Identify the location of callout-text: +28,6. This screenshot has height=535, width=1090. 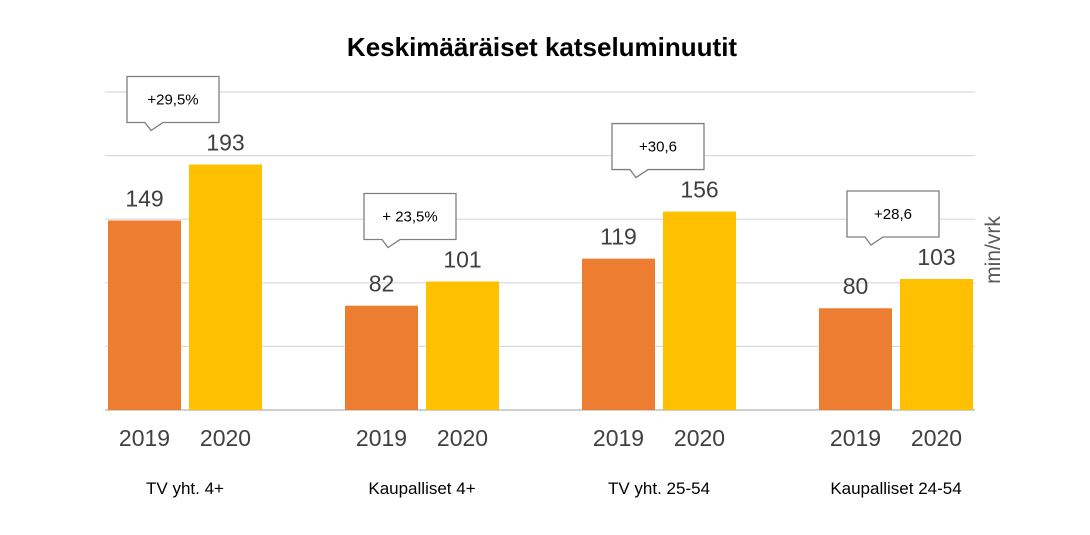
(893, 214).